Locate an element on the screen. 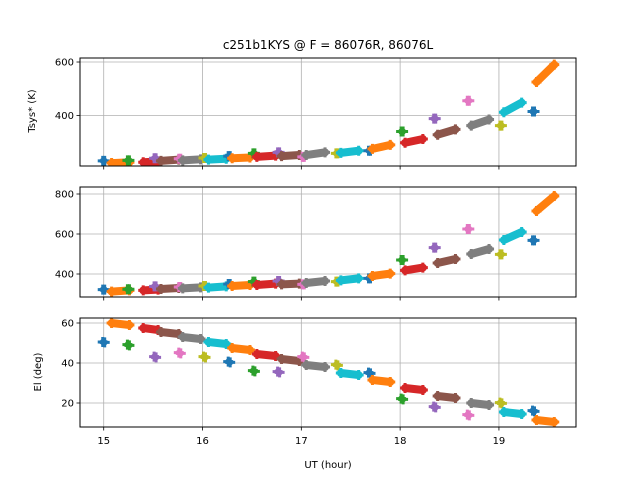  y-tick-label: 20 is located at coordinates (67, 404).